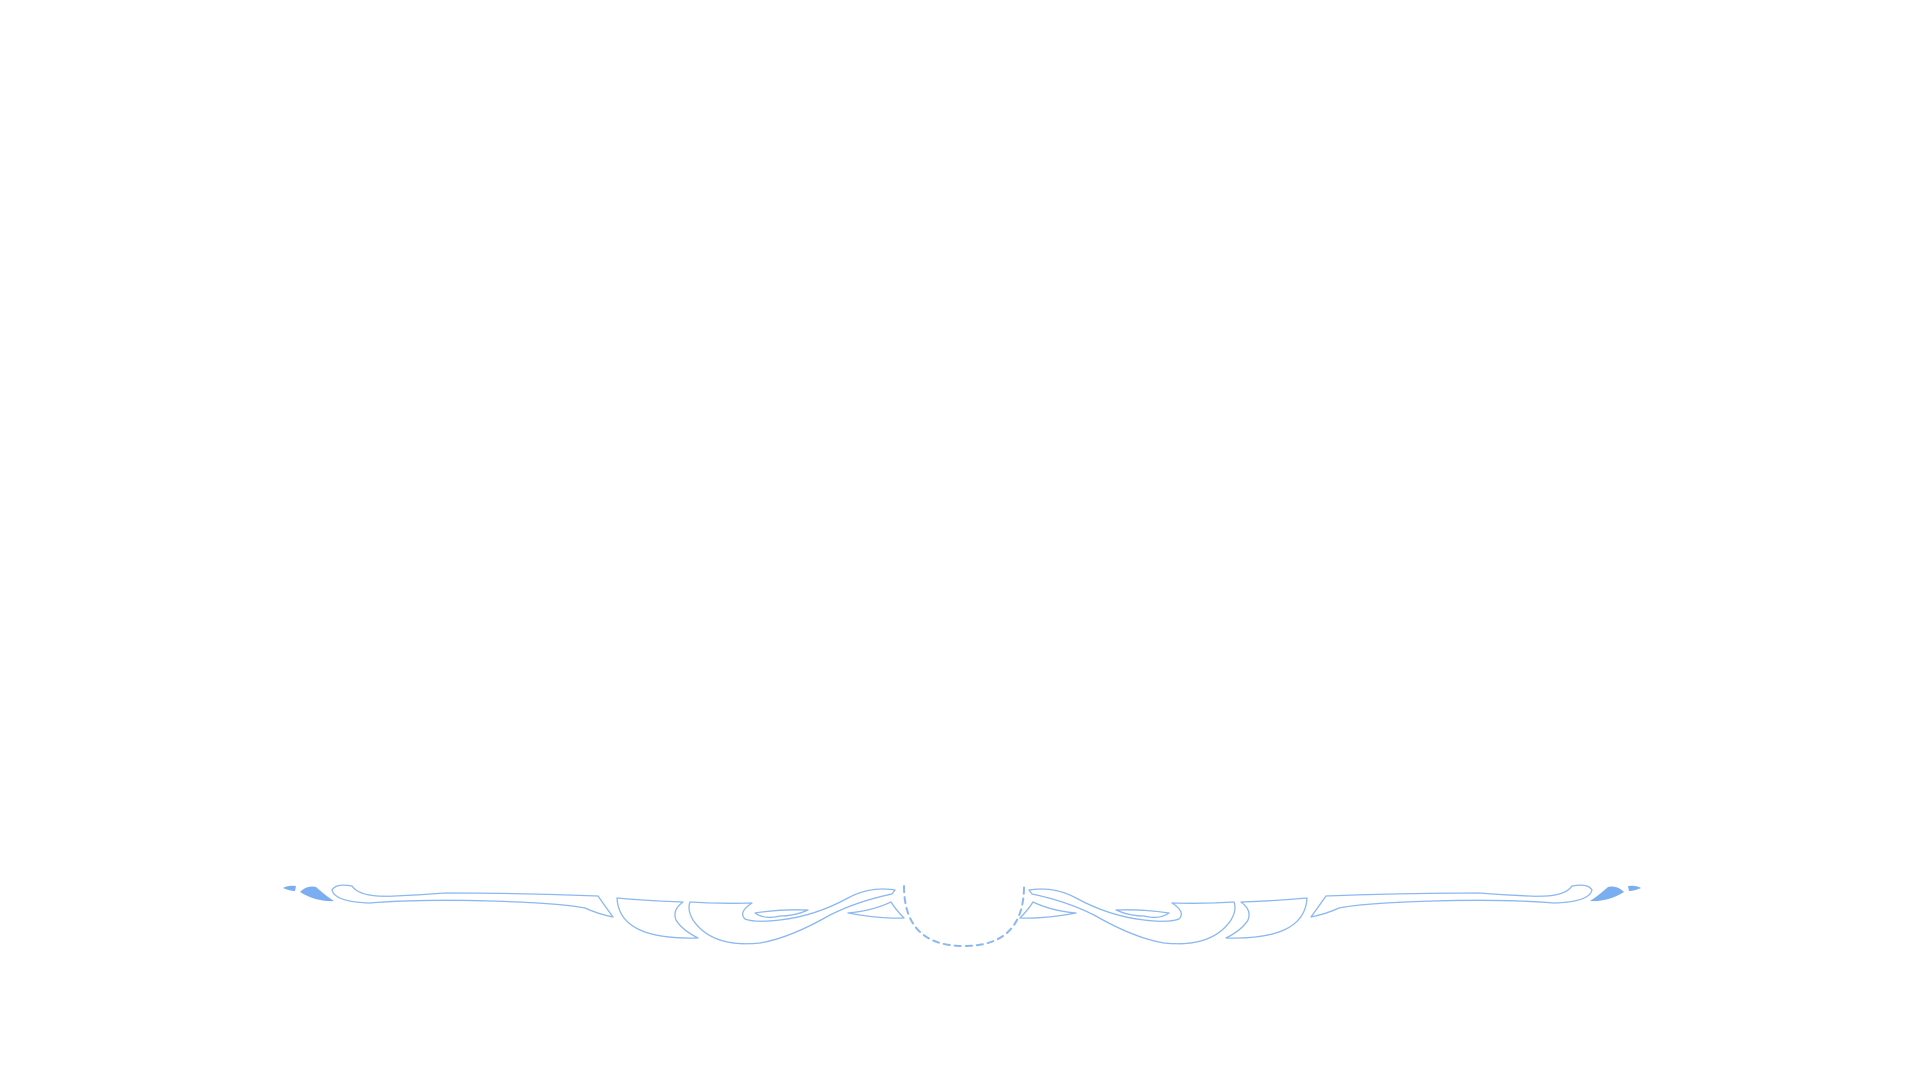 The height and width of the screenshot is (1080, 1920). What do you see at coordinates (289, 888) in the screenshot?
I see `teardrop-small-left` at bounding box center [289, 888].